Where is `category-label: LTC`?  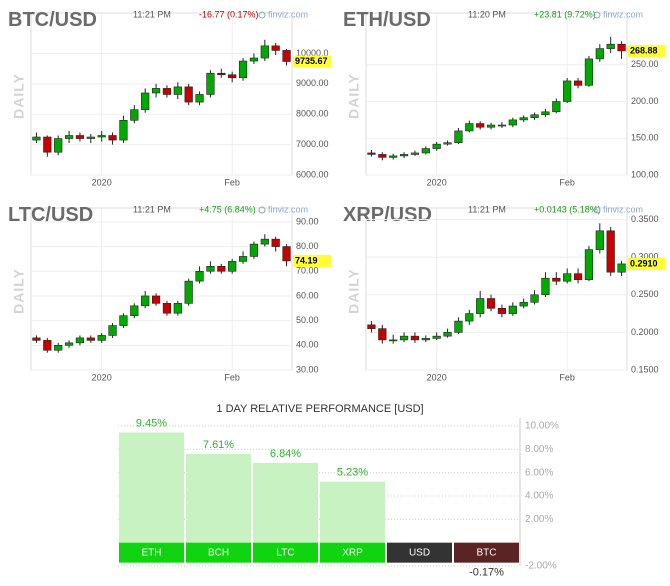
category-label: LTC is located at coordinates (285, 552).